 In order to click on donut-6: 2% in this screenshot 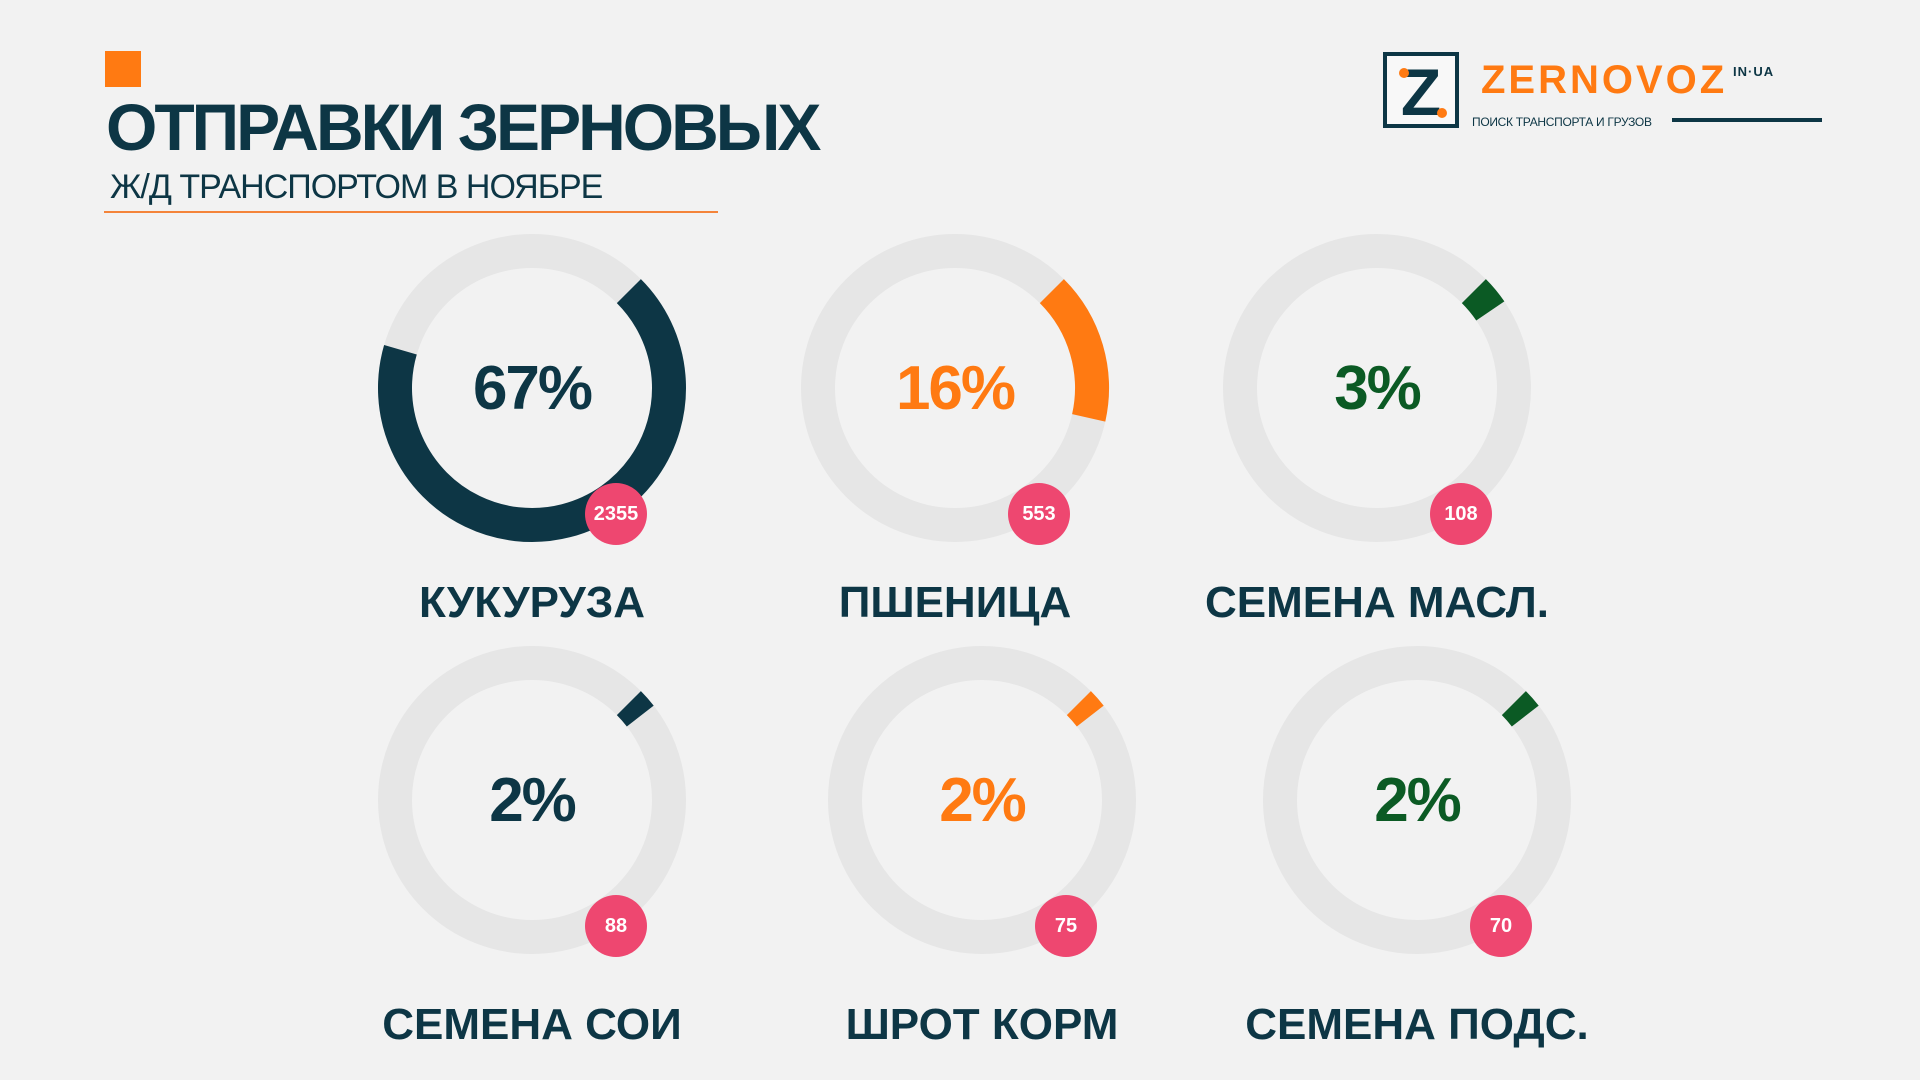, I will do `click(1417, 800)`.